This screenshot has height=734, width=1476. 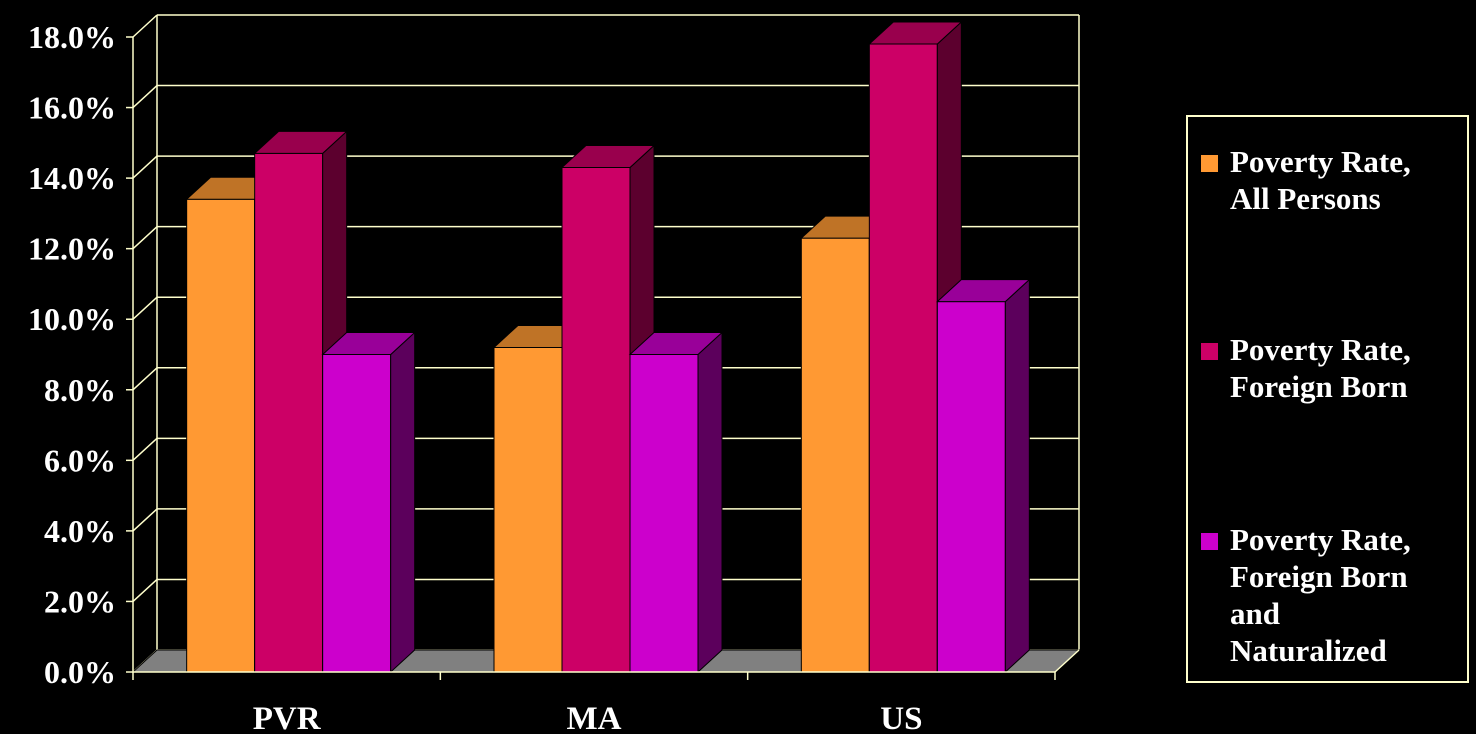 What do you see at coordinates (1209, 541) in the screenshot?
I see `legend-swatch-foreign-born-naturalized` at bounding box center [1209, 541].